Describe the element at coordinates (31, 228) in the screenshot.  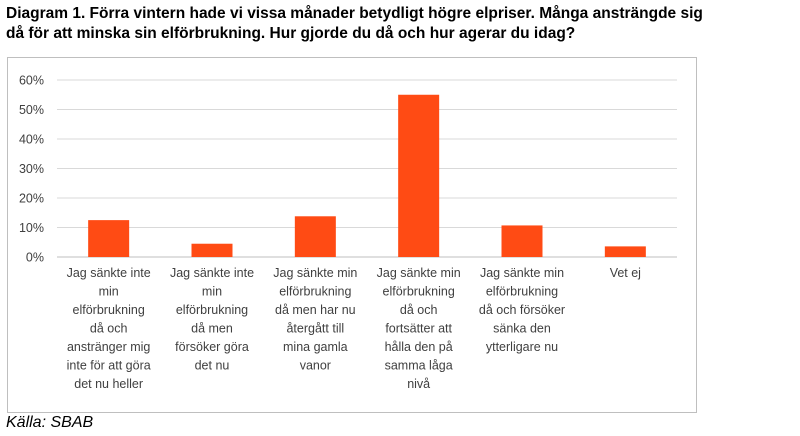
I see `y-tick-label: 10%` at that location.